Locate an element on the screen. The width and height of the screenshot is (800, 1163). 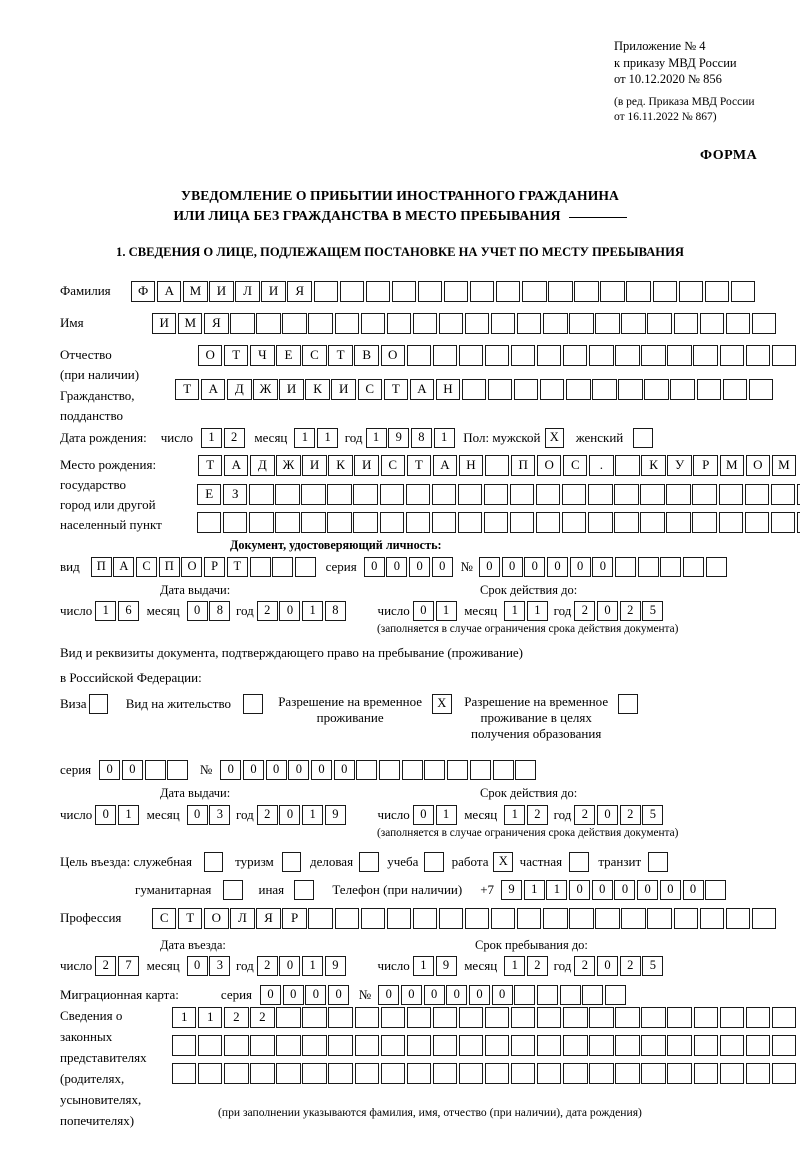
char-cell: М is located at coordinates (190, 323).